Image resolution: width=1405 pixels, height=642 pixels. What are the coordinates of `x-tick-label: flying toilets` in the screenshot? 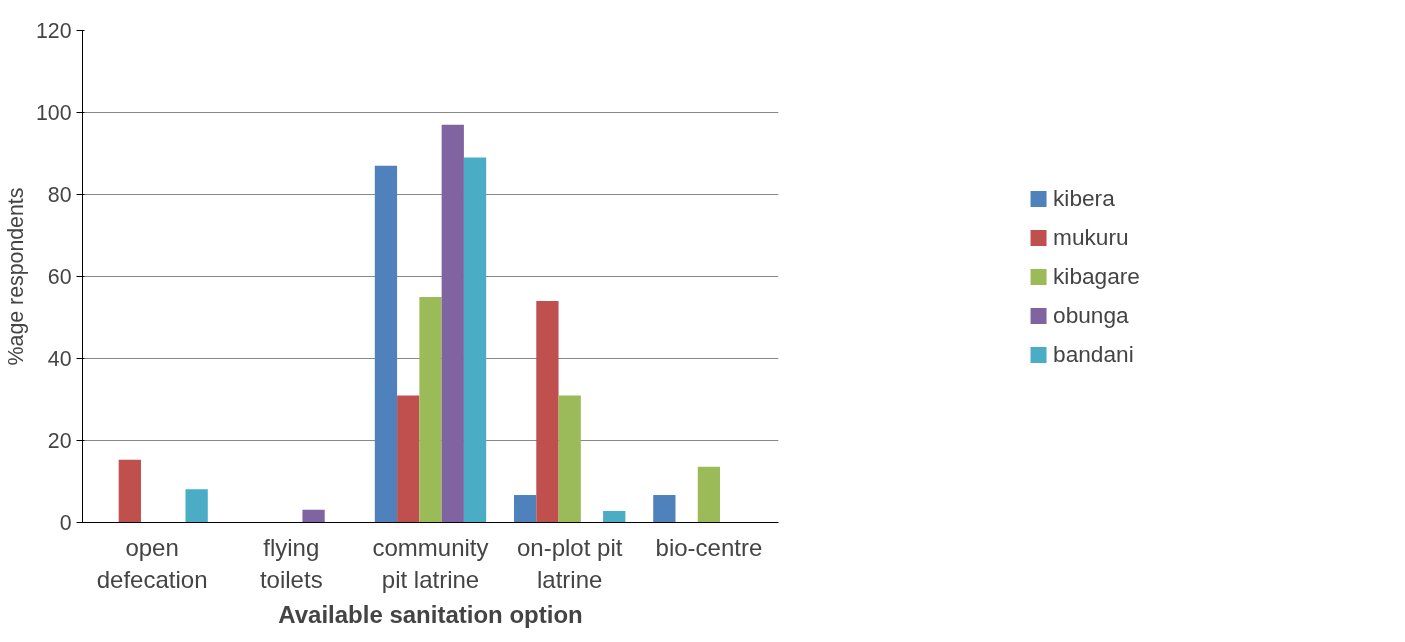 It's located at (291, 563).